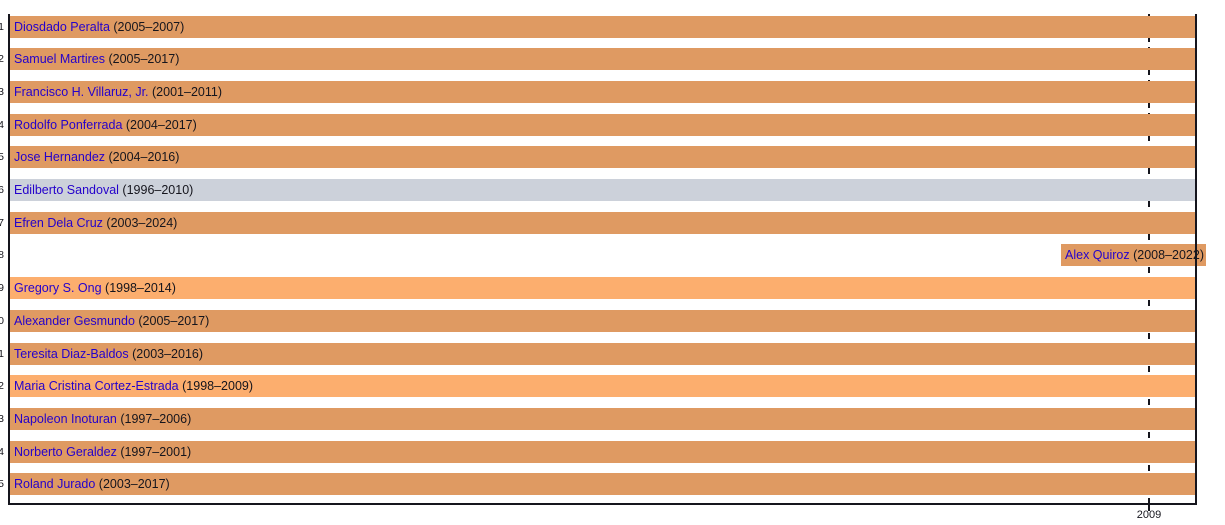  I want to click on bar-label: Teresita Diaz-Baldos (2003–2016), so click(108, 354).